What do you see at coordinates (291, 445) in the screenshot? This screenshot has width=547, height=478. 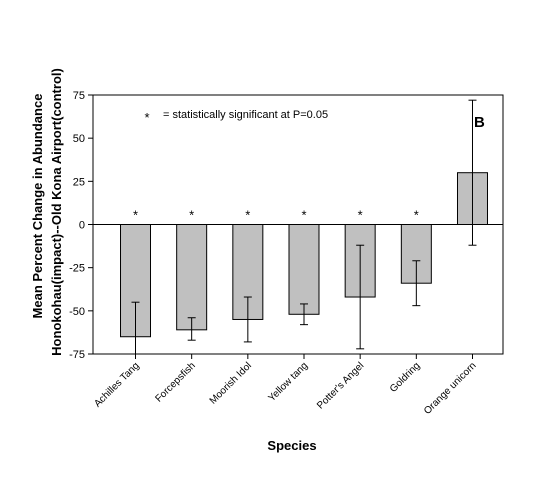 I see `x-axis-title: Species` at bounding box center [291, 445].